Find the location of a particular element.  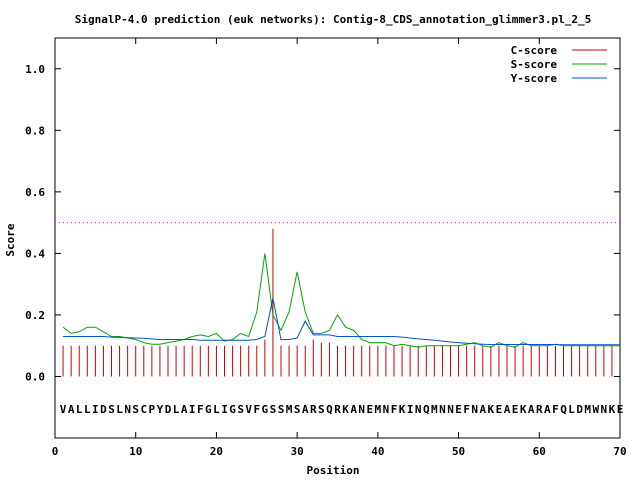

x-axis-label: Position is located at coordinates (333, 470).